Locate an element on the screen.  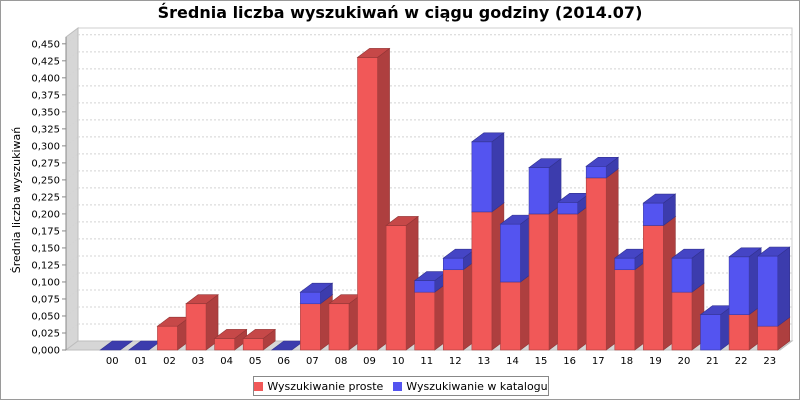
legend-item-simple: Wyszukiwanie proste is located at coordinates (318, 386).